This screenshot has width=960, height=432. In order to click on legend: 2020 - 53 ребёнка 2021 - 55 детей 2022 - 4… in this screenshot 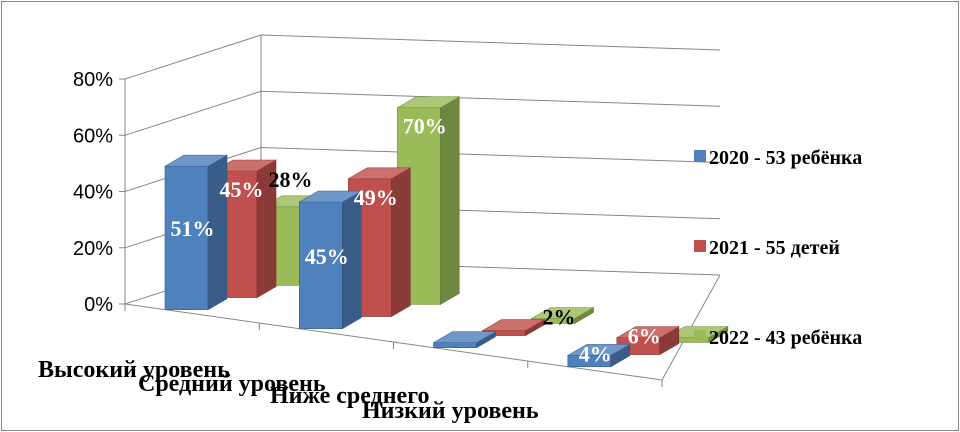, I will do `click(778, 248)`.